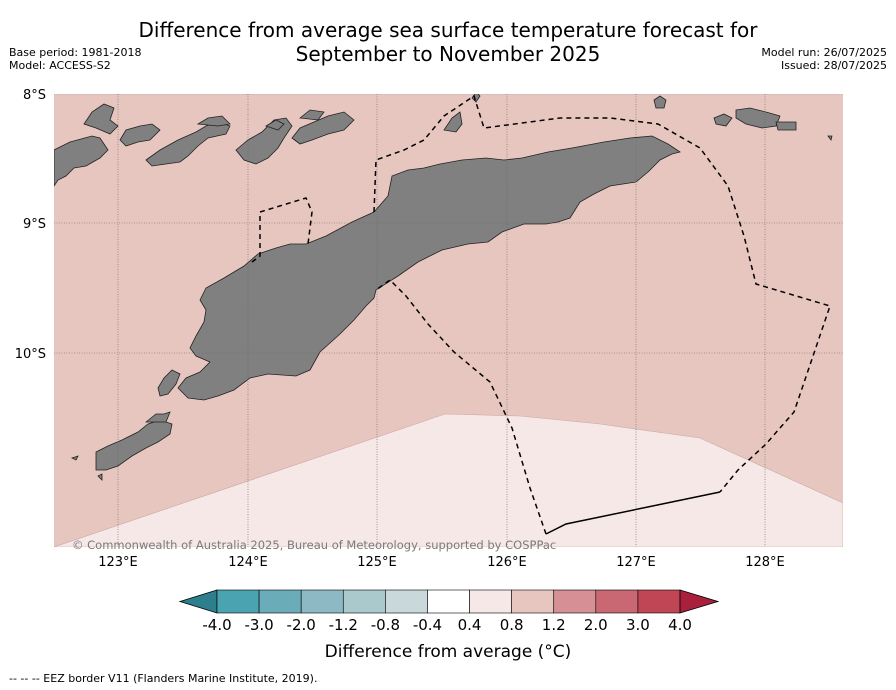  Describe the element at coordinates (833, 65) in the screenshot. I see `issued-date: Issued: 28/07/2025` at that location.